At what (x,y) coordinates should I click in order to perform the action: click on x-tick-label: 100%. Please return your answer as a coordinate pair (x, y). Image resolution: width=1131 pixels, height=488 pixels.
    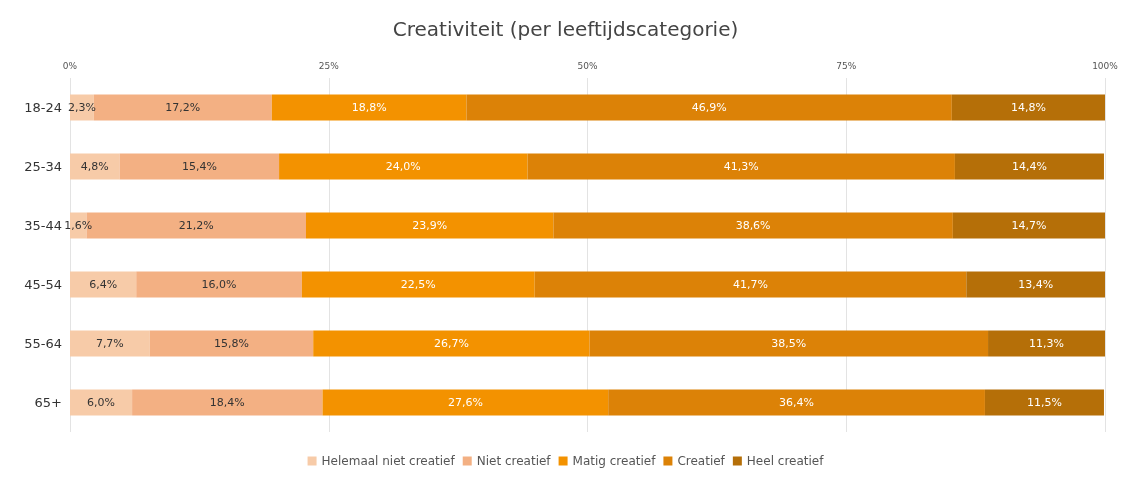
    Looking at the image, I should click on (1105, 65).